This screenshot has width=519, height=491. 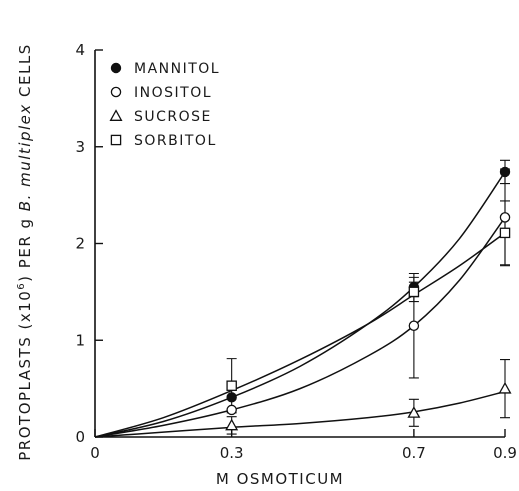 I want to click on x-tick-label: 0, so click(x=95, y=453).